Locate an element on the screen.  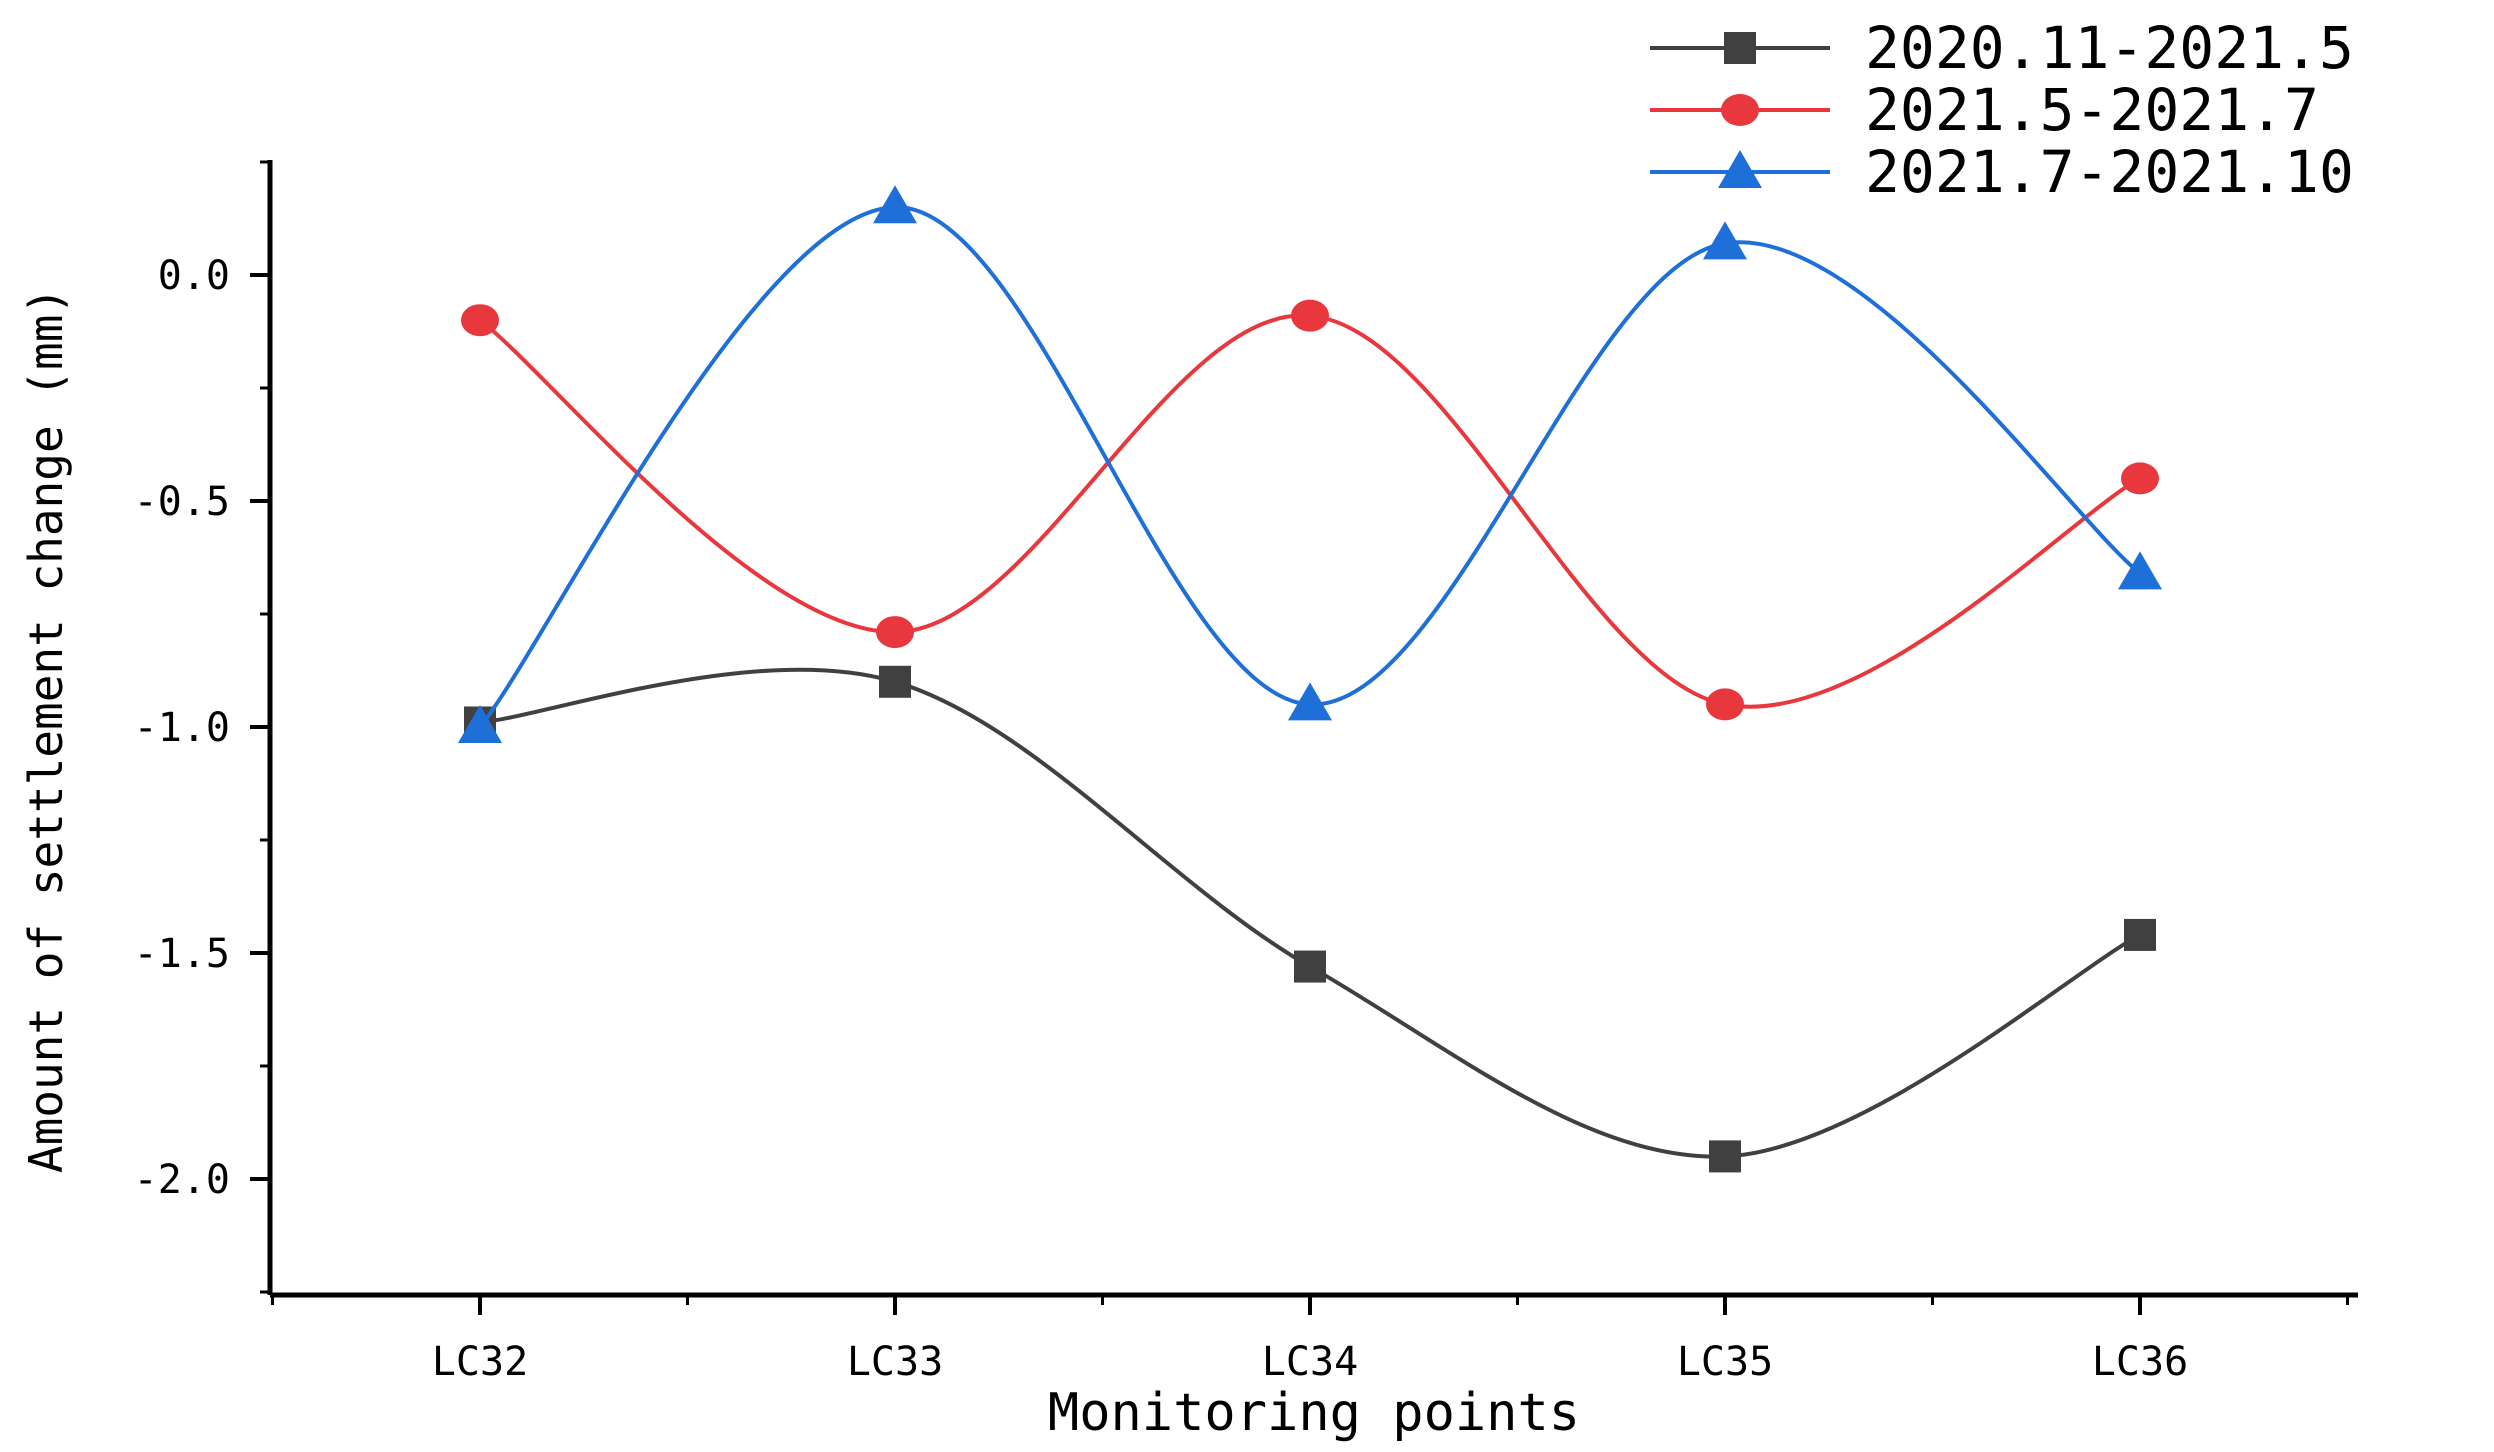
y-tick-label: -1.5 is located at coordinates (182, 954).